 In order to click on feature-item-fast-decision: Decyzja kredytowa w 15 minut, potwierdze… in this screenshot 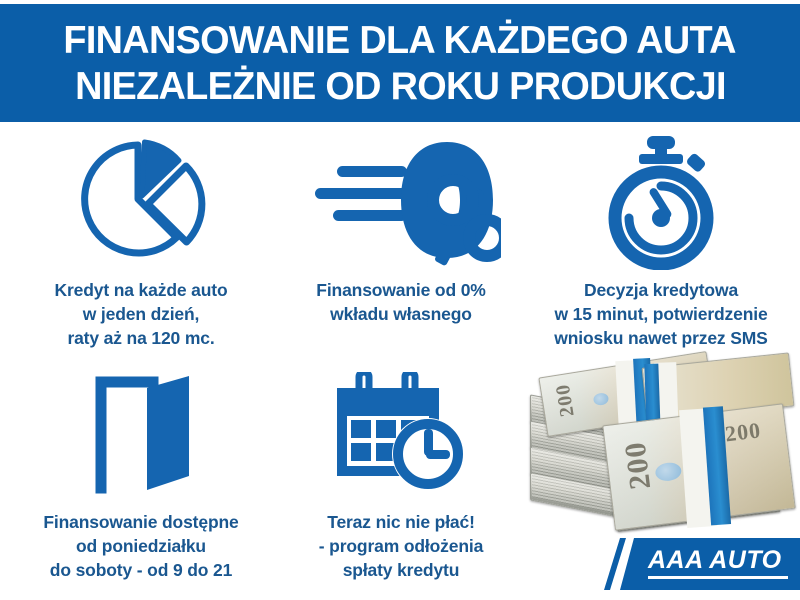, I will do `click(661, 248)`.